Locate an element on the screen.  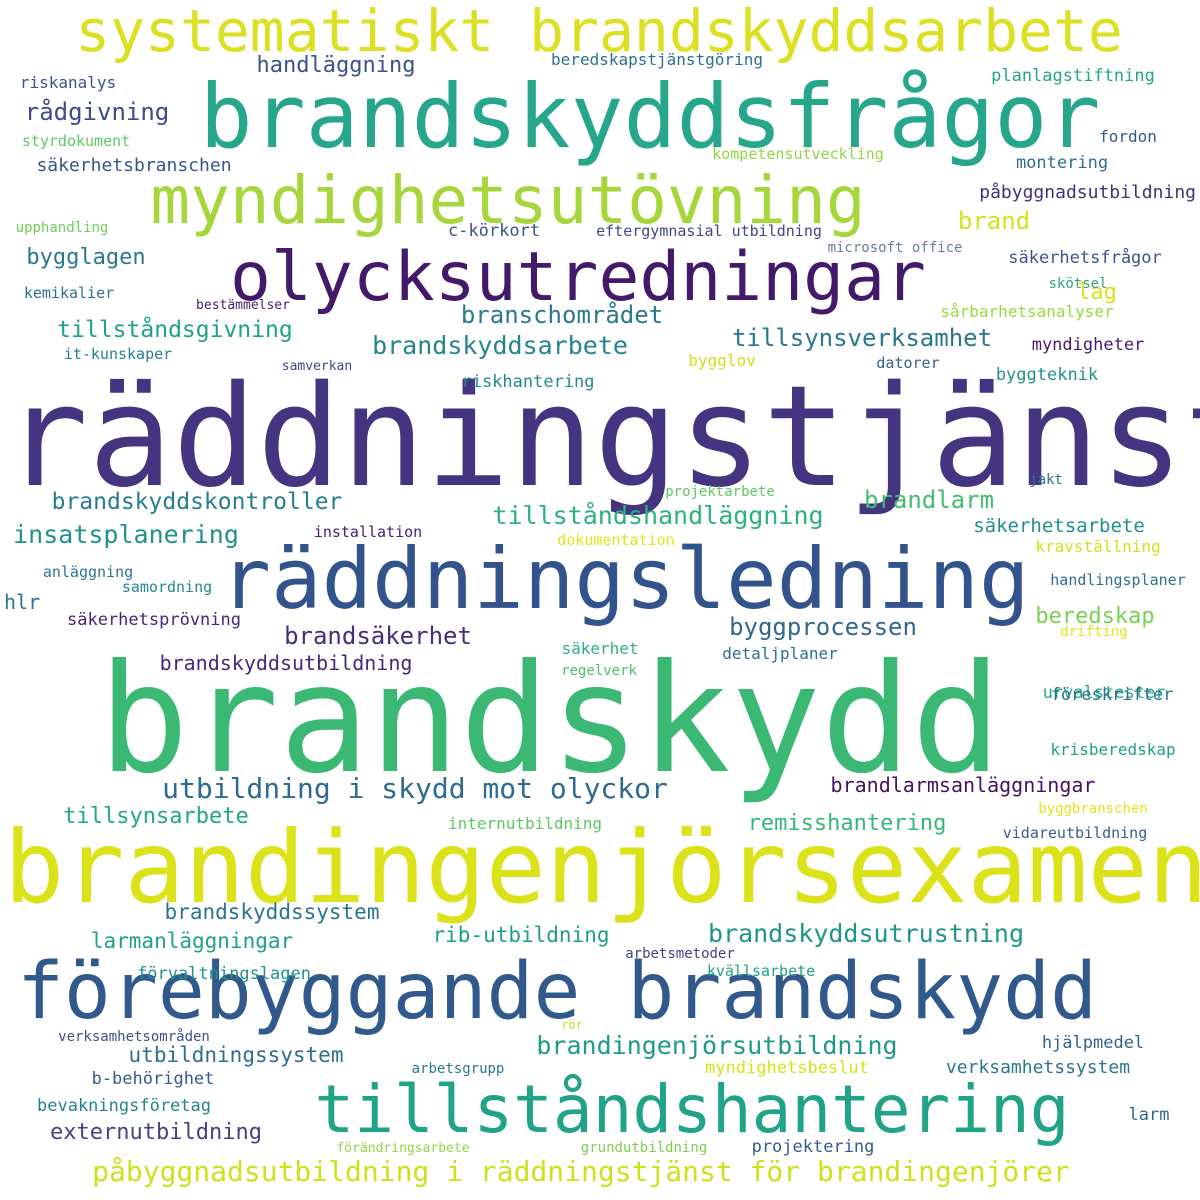
word: brandlarm is located at coordinates (929, 500).